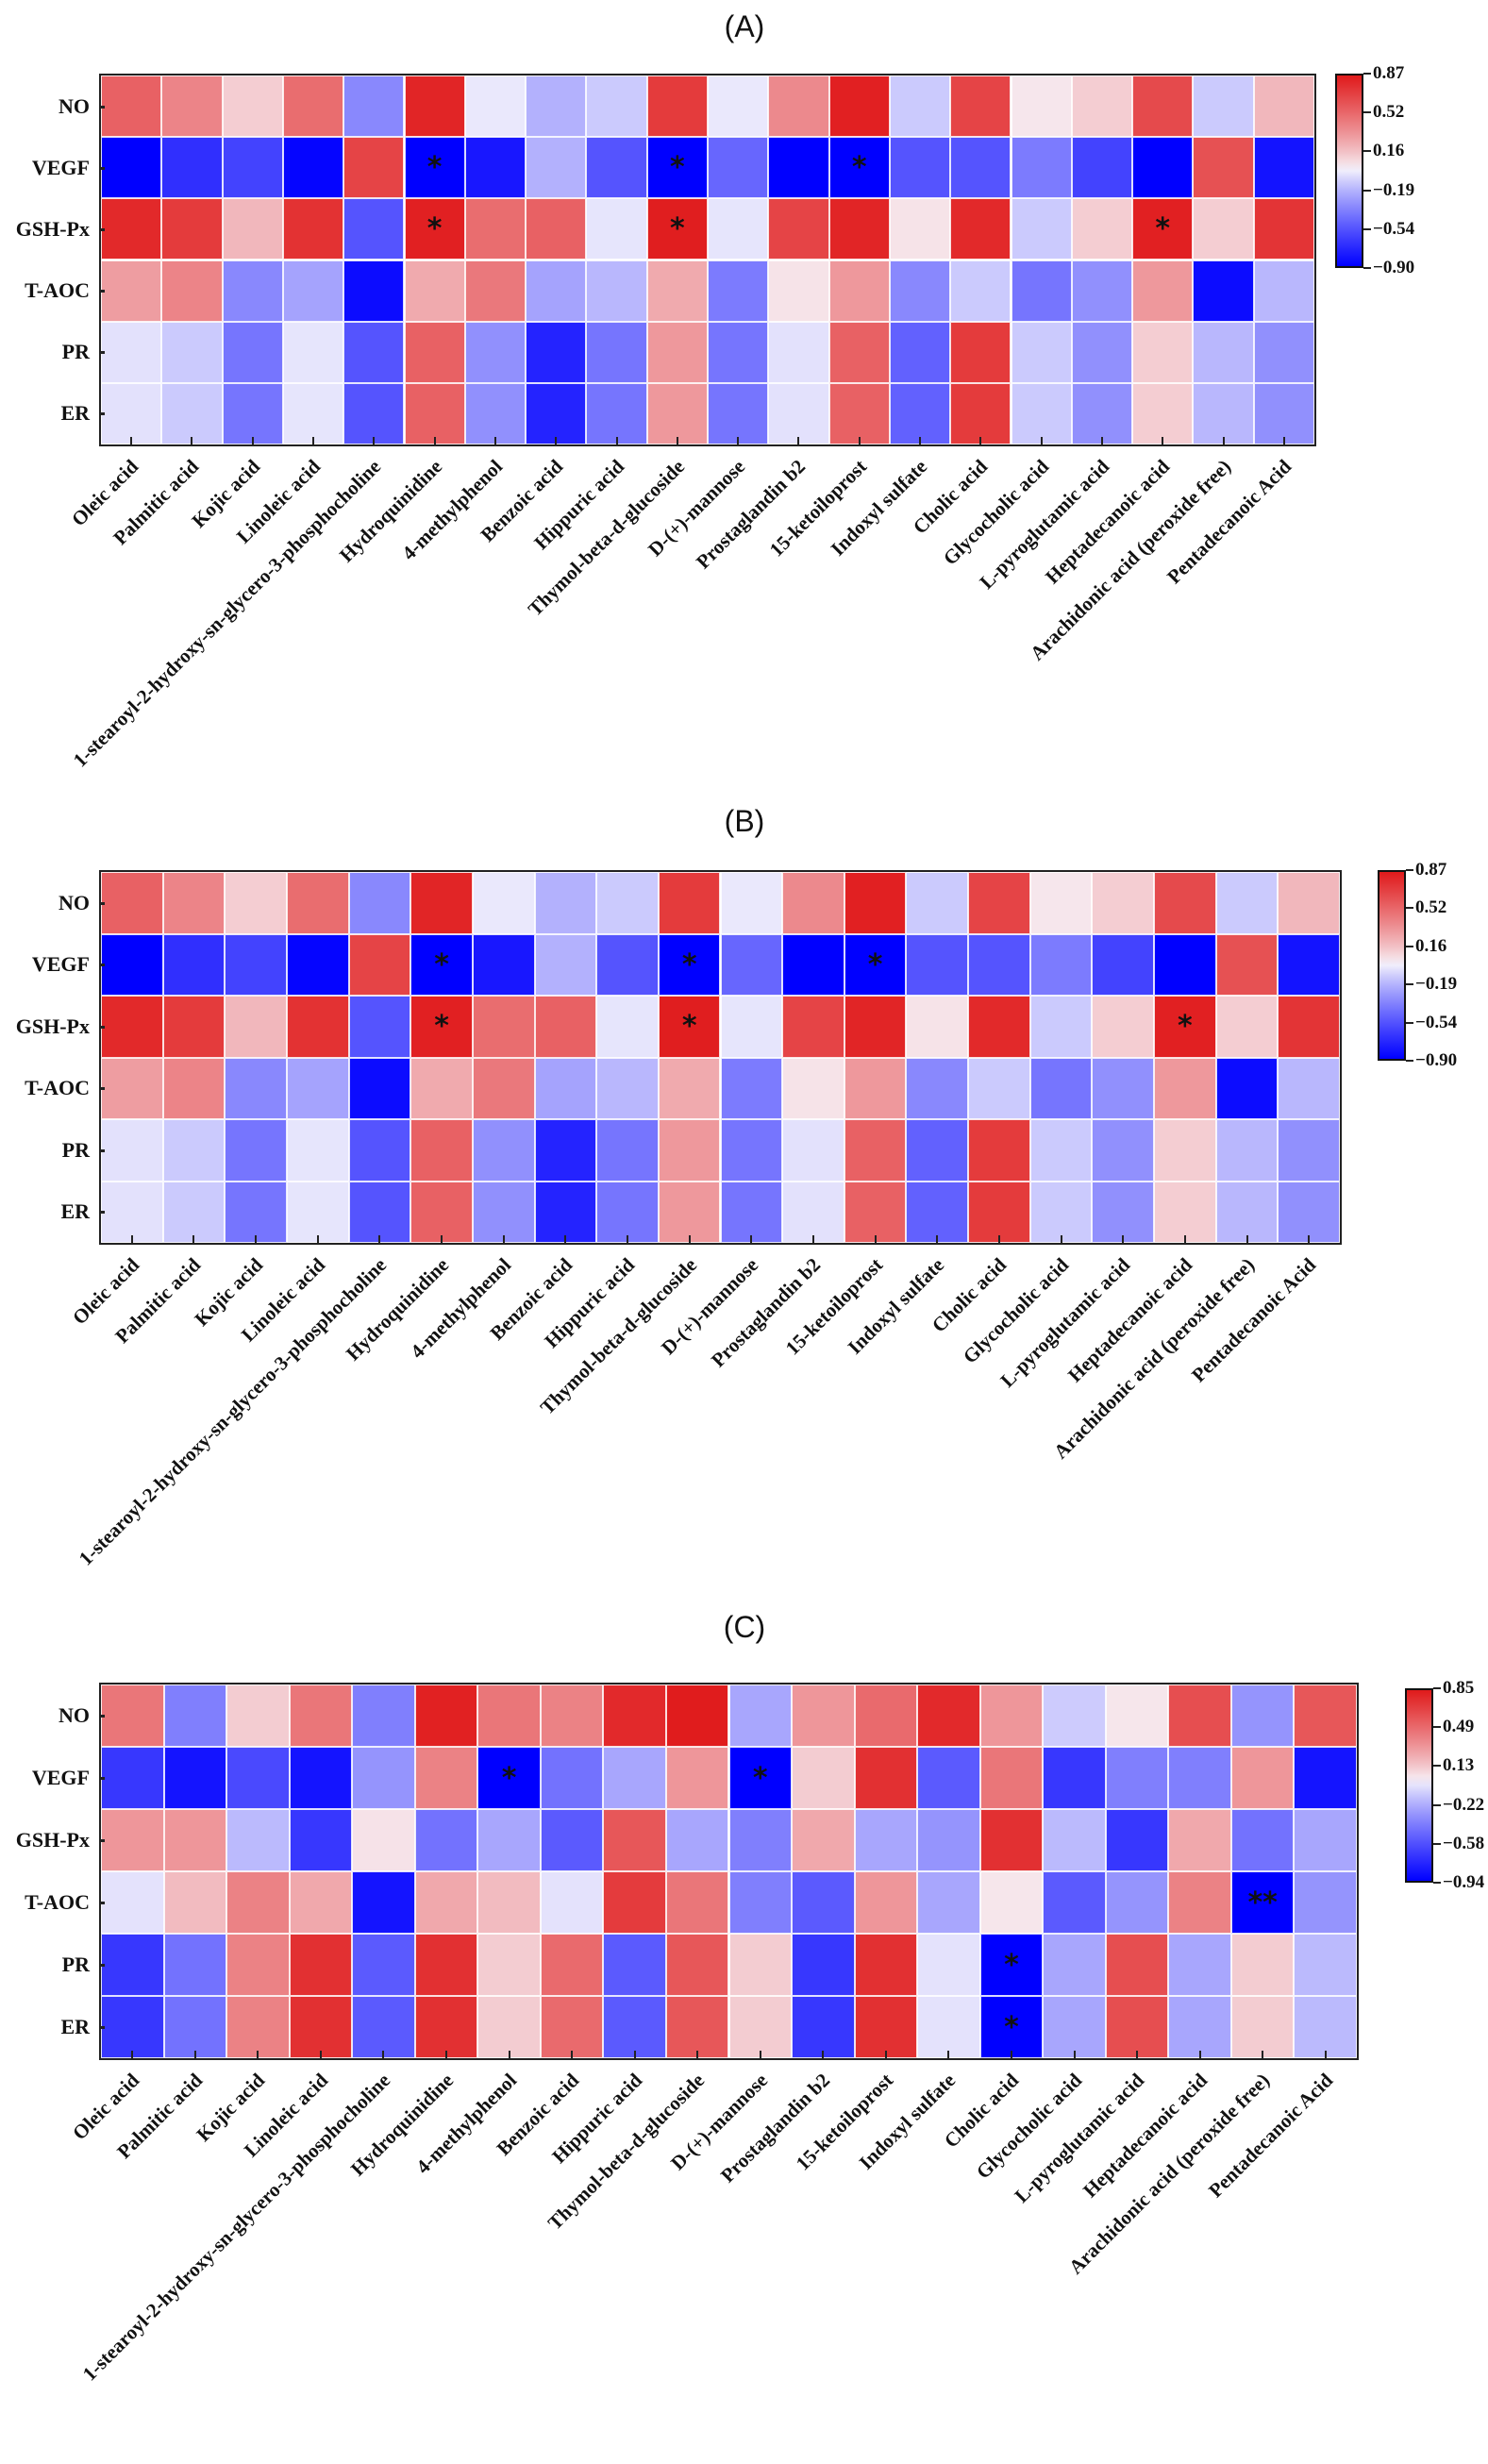 The height and width of the screenshot is (2464, 1488). Describe the element at coordinates (74, 902) in the screenshot. I see `row-label: NO` at that location.